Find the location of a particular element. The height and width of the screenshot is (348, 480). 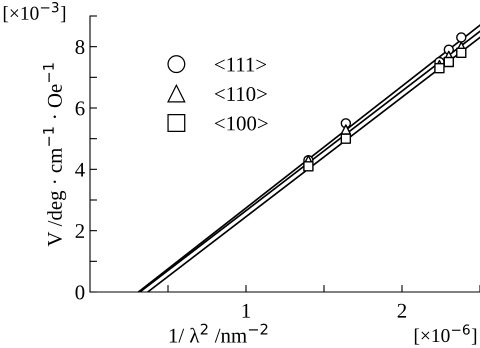

y-tick-label: 2 is located at coordinates (80, 231).